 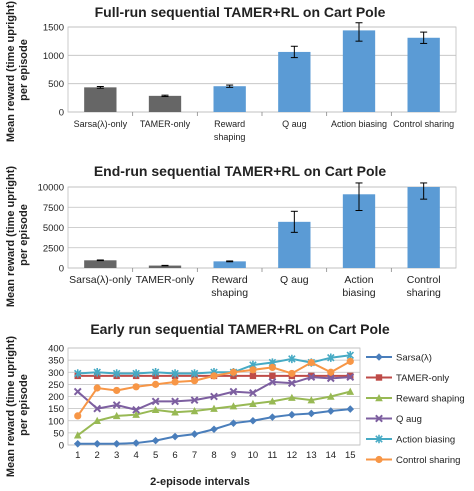 What do you see at coordinates (56, 409) in the screenshot?
I see `y-tick-label: 150` at bounding box center [56, 409].